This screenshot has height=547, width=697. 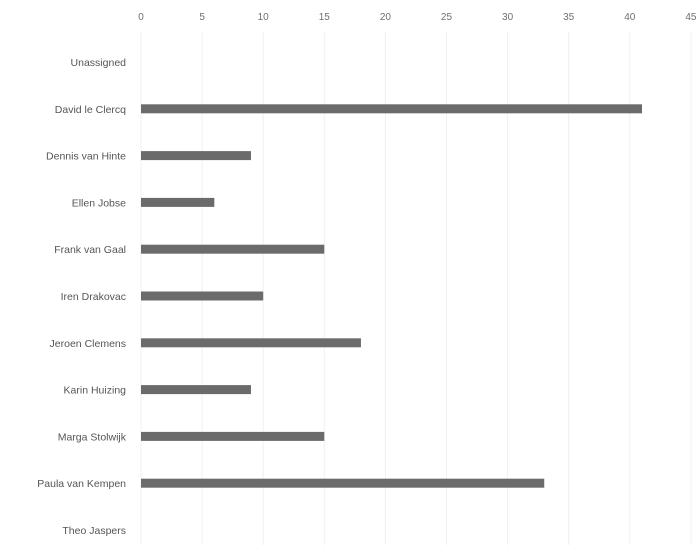 I want to click on x-tick-label: 35, so click(x=569, y=17).